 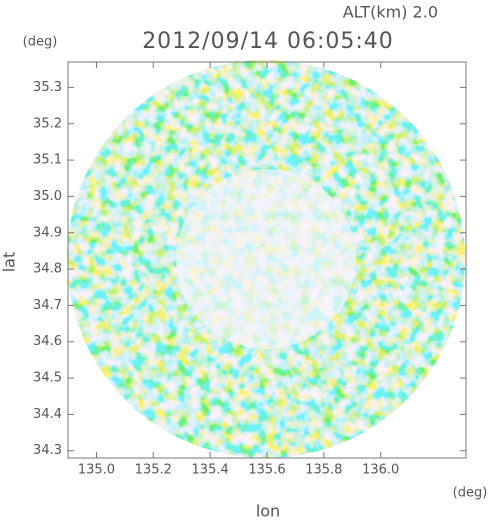 I want to click on x-axis-label: lon, so click(x=268, y=511).